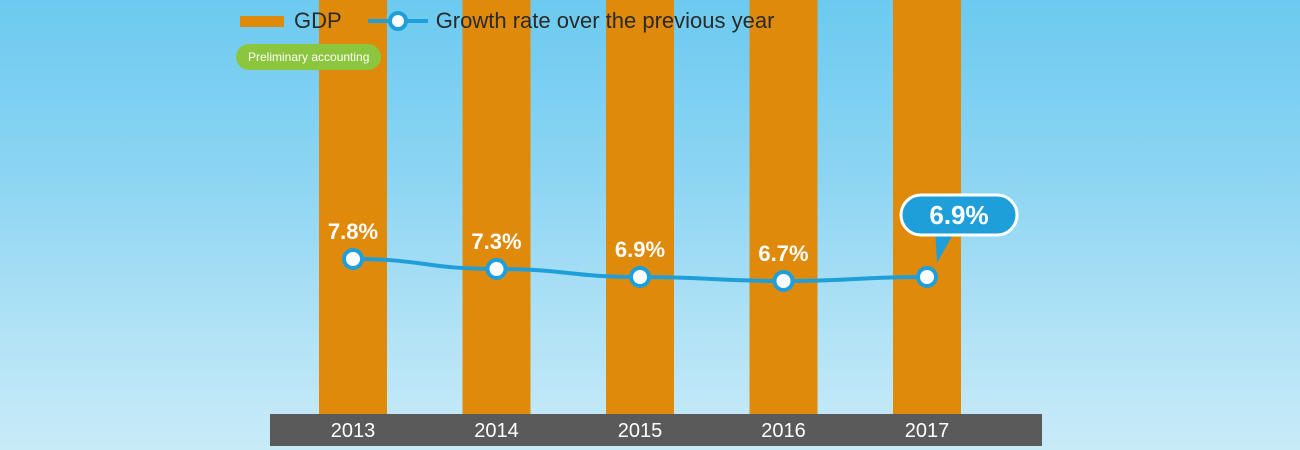  I want to click on legend-growth-swatch, so click(397, 21).